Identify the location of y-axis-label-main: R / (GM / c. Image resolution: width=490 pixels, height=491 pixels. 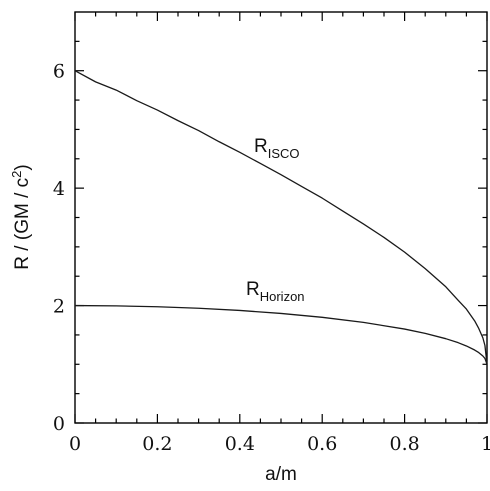
(22, 224).